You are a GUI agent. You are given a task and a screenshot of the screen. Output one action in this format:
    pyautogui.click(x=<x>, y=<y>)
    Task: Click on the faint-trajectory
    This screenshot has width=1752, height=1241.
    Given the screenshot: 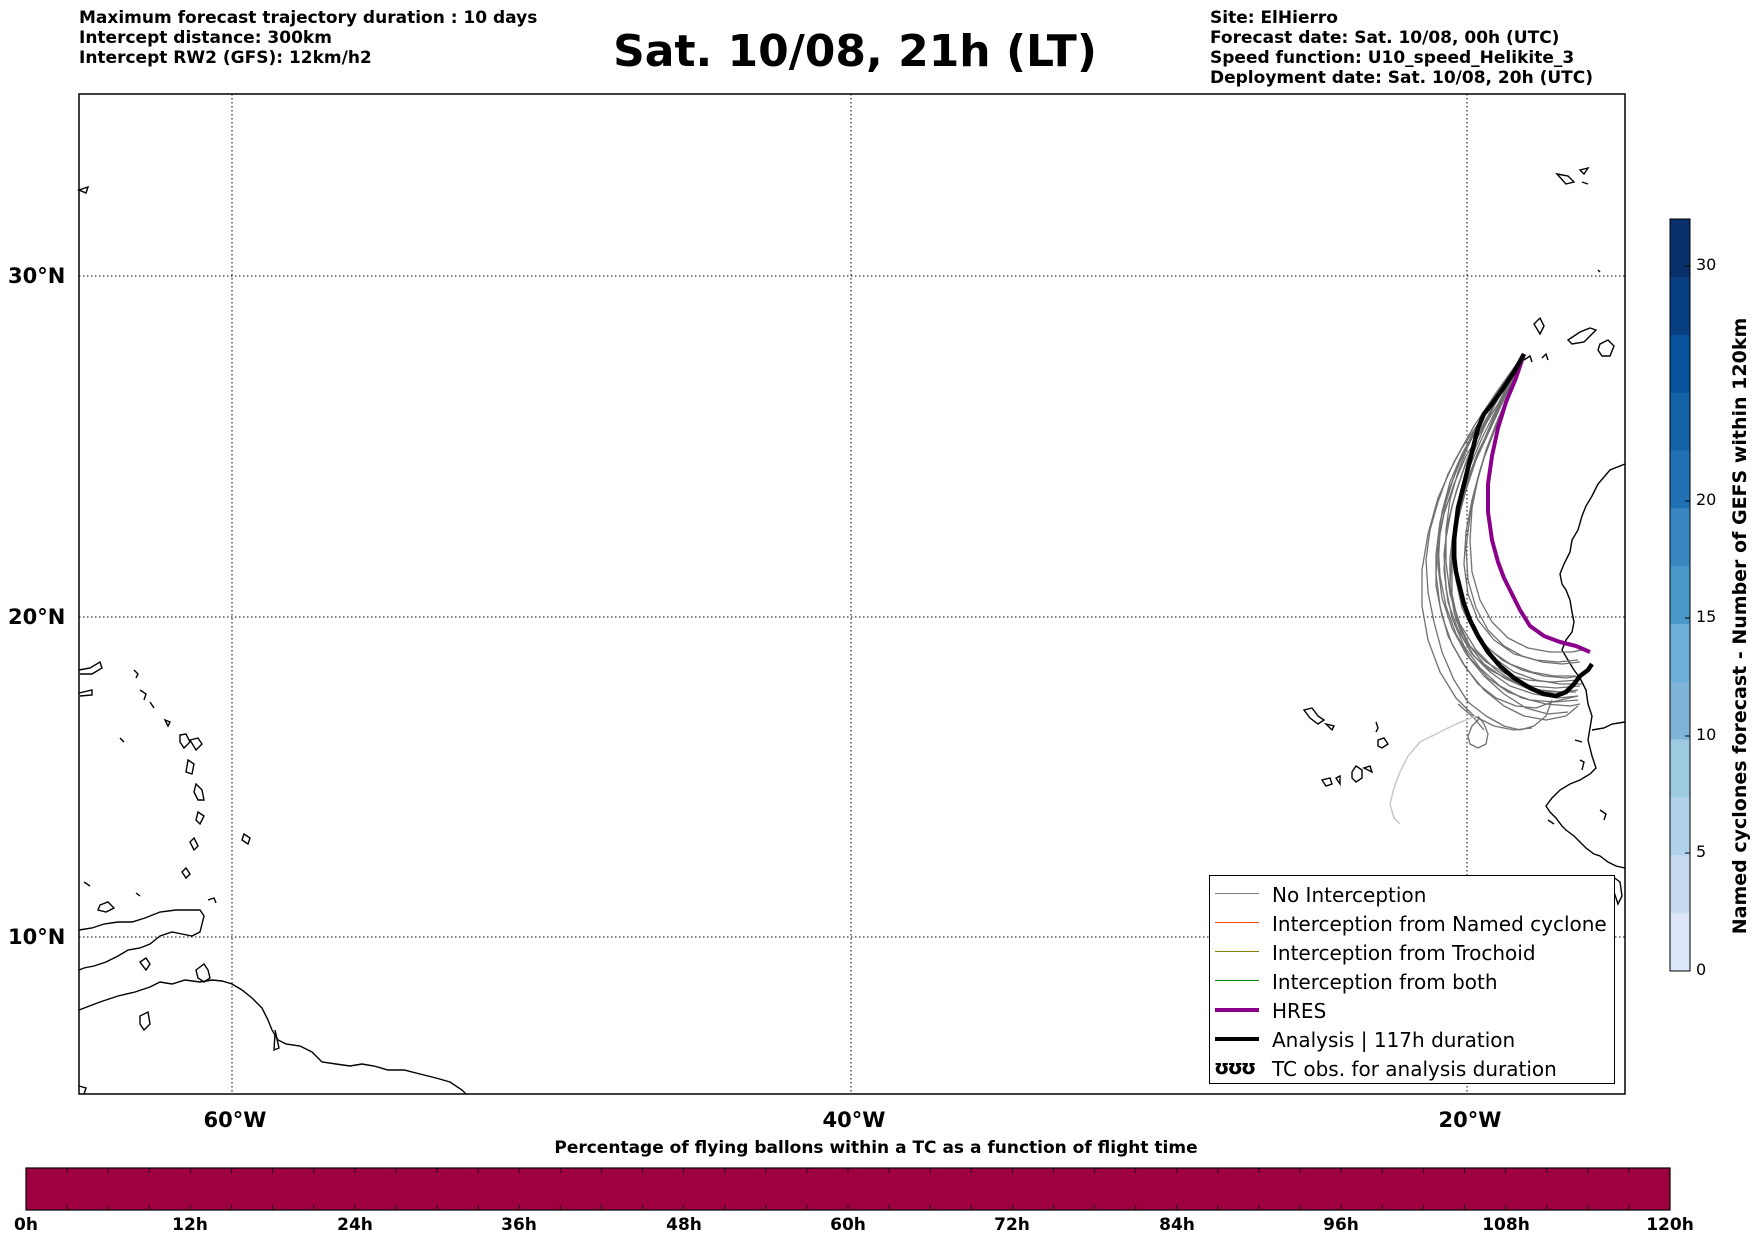 What is the action you would take?
    pyautogui.click(x=1433, y=770)
    